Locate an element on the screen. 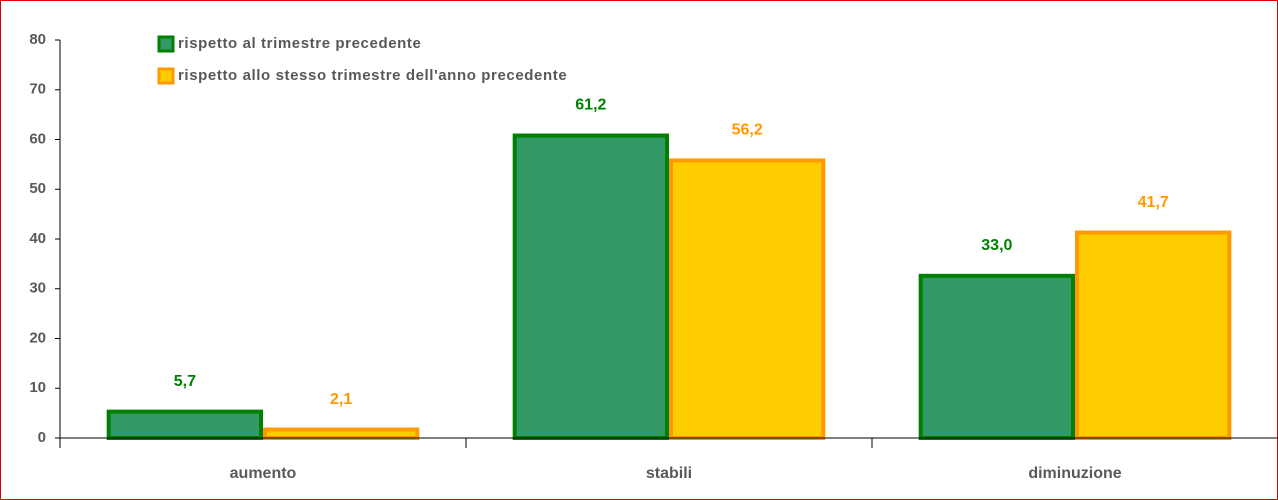  x-tick-label: aumento is located at coordinates (263, 473).